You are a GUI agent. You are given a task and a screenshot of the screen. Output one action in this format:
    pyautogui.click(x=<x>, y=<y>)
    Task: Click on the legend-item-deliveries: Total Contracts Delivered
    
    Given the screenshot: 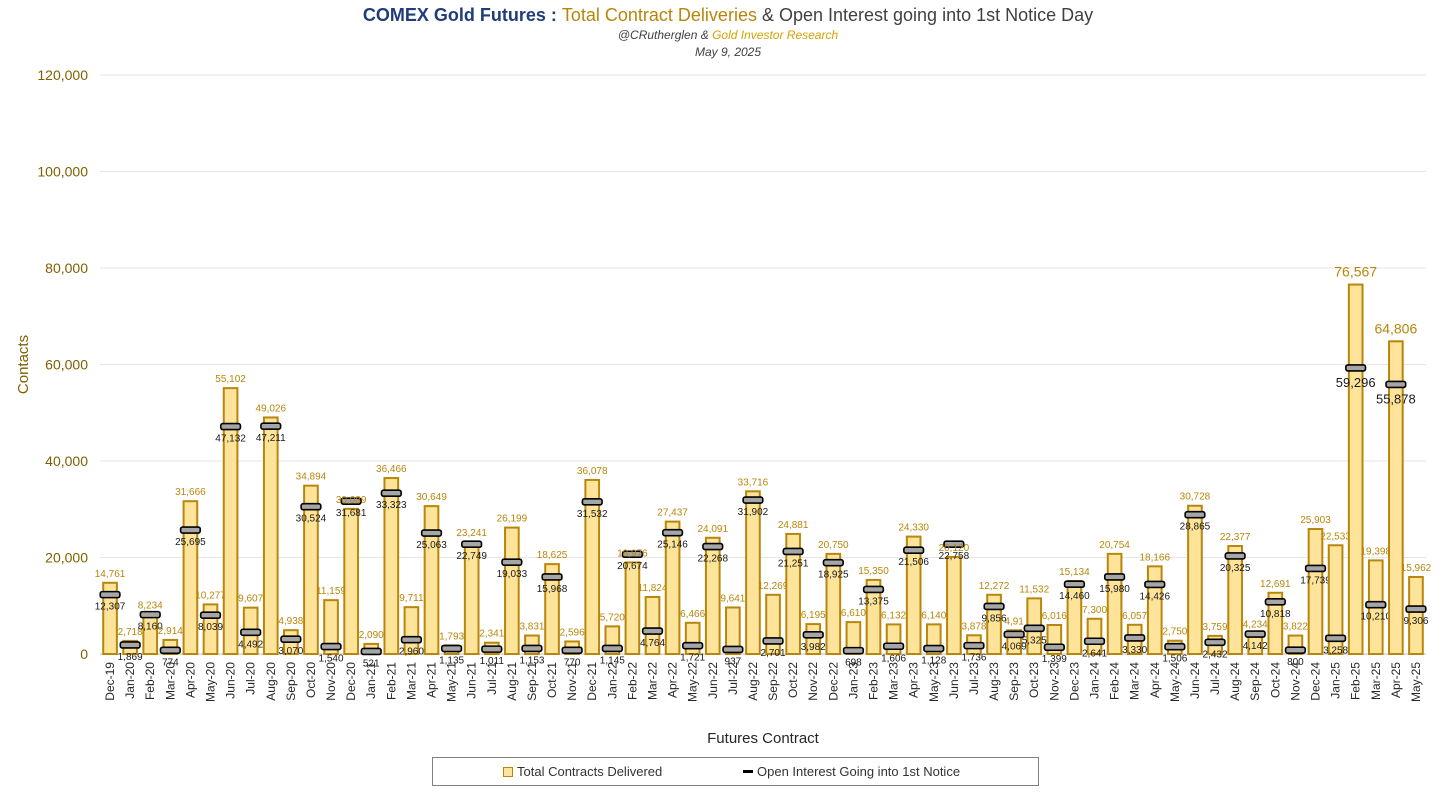 What is the action you would take?
    pyautogui.click(x=582, y=771)
    